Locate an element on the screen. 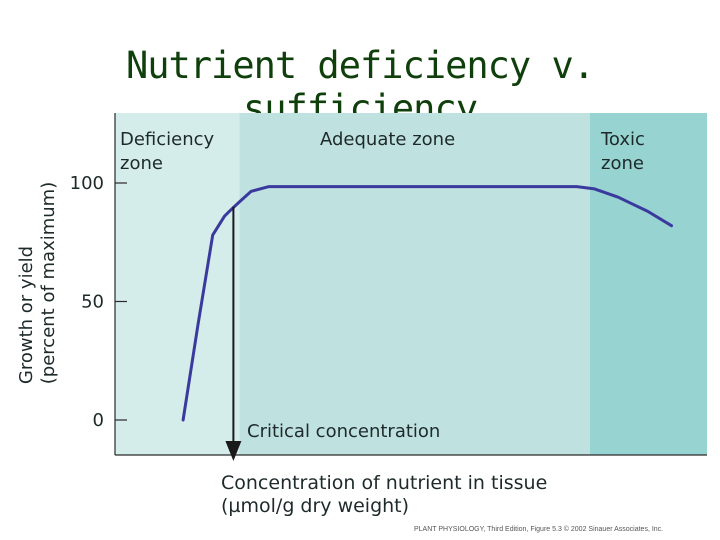 The image size is (720, 540). y-tick-label-0: 0 is located at coordinates (98, 420).